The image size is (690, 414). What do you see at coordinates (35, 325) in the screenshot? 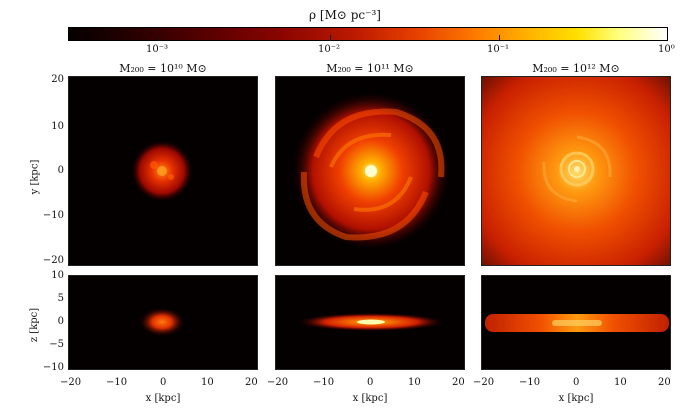
I see `y-axis-label-edge-on: z [kpc]` at bounding box center [35, 325].